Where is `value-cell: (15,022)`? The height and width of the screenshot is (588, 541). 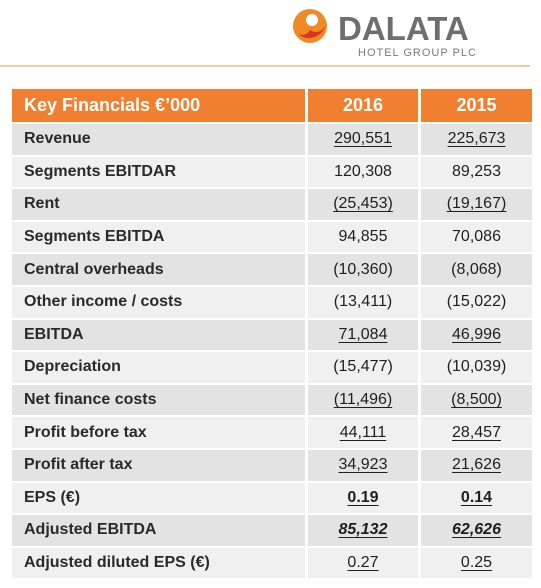 value-cell: (15,022) is located at coordinates (476, 302).